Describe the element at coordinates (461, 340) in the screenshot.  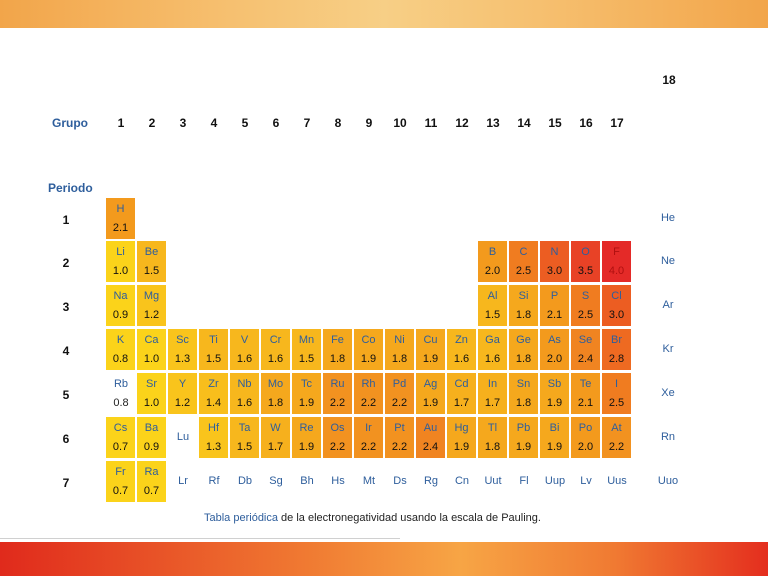
I see `element-symbol: Zn` at that location.